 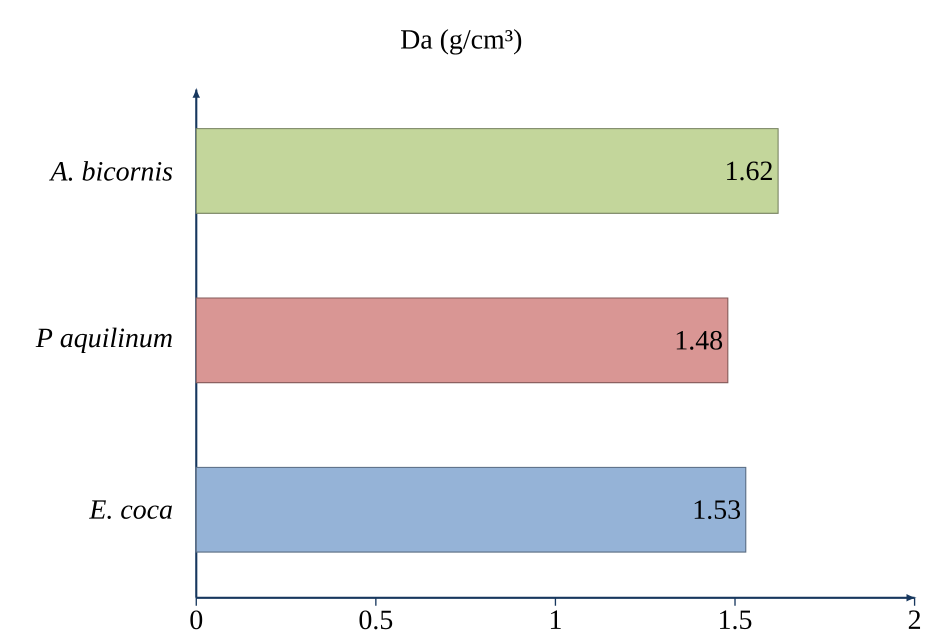 What do you see at coordinates (914, 620) in the screenshot?
I see `x-tick-label: 2` at bounding box center [914, 620].